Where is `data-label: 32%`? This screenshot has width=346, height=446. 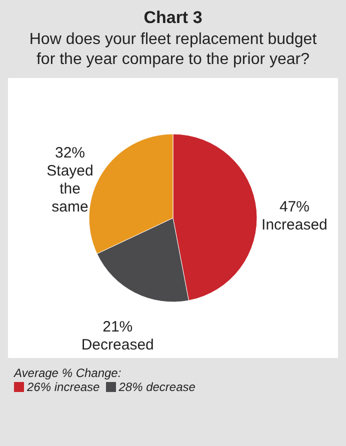
data-label: 32% is located at coordinates (70, 153).